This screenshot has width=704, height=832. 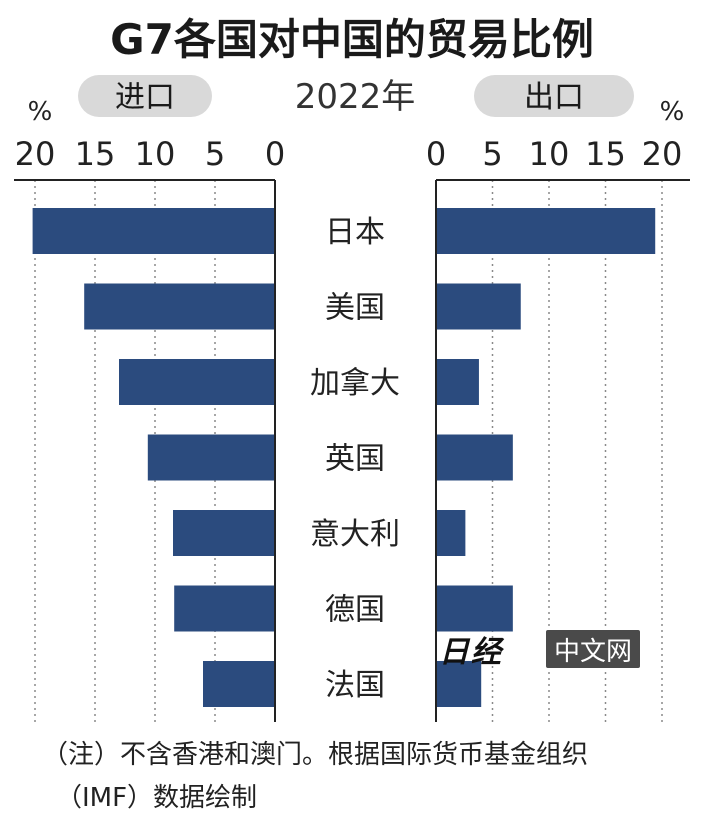 I want to click on export-pill, so click(x=554, y=96).